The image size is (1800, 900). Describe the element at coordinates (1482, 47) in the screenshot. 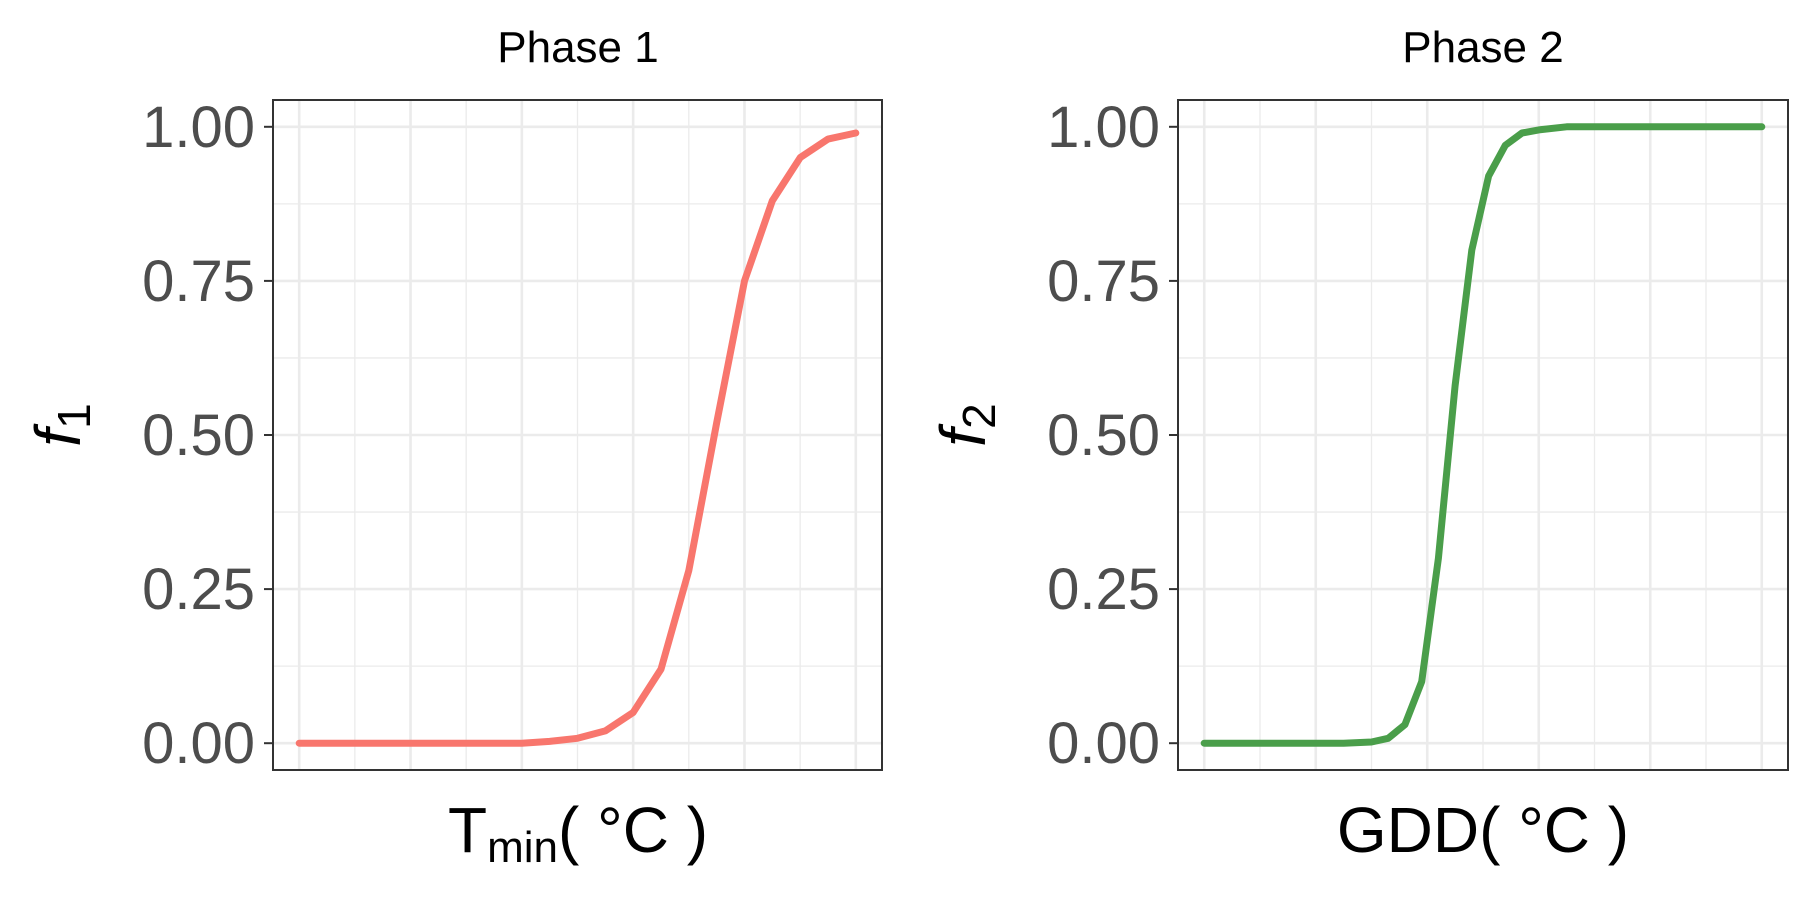

I see `panel-title-phase-2: Phase 2` at that location.